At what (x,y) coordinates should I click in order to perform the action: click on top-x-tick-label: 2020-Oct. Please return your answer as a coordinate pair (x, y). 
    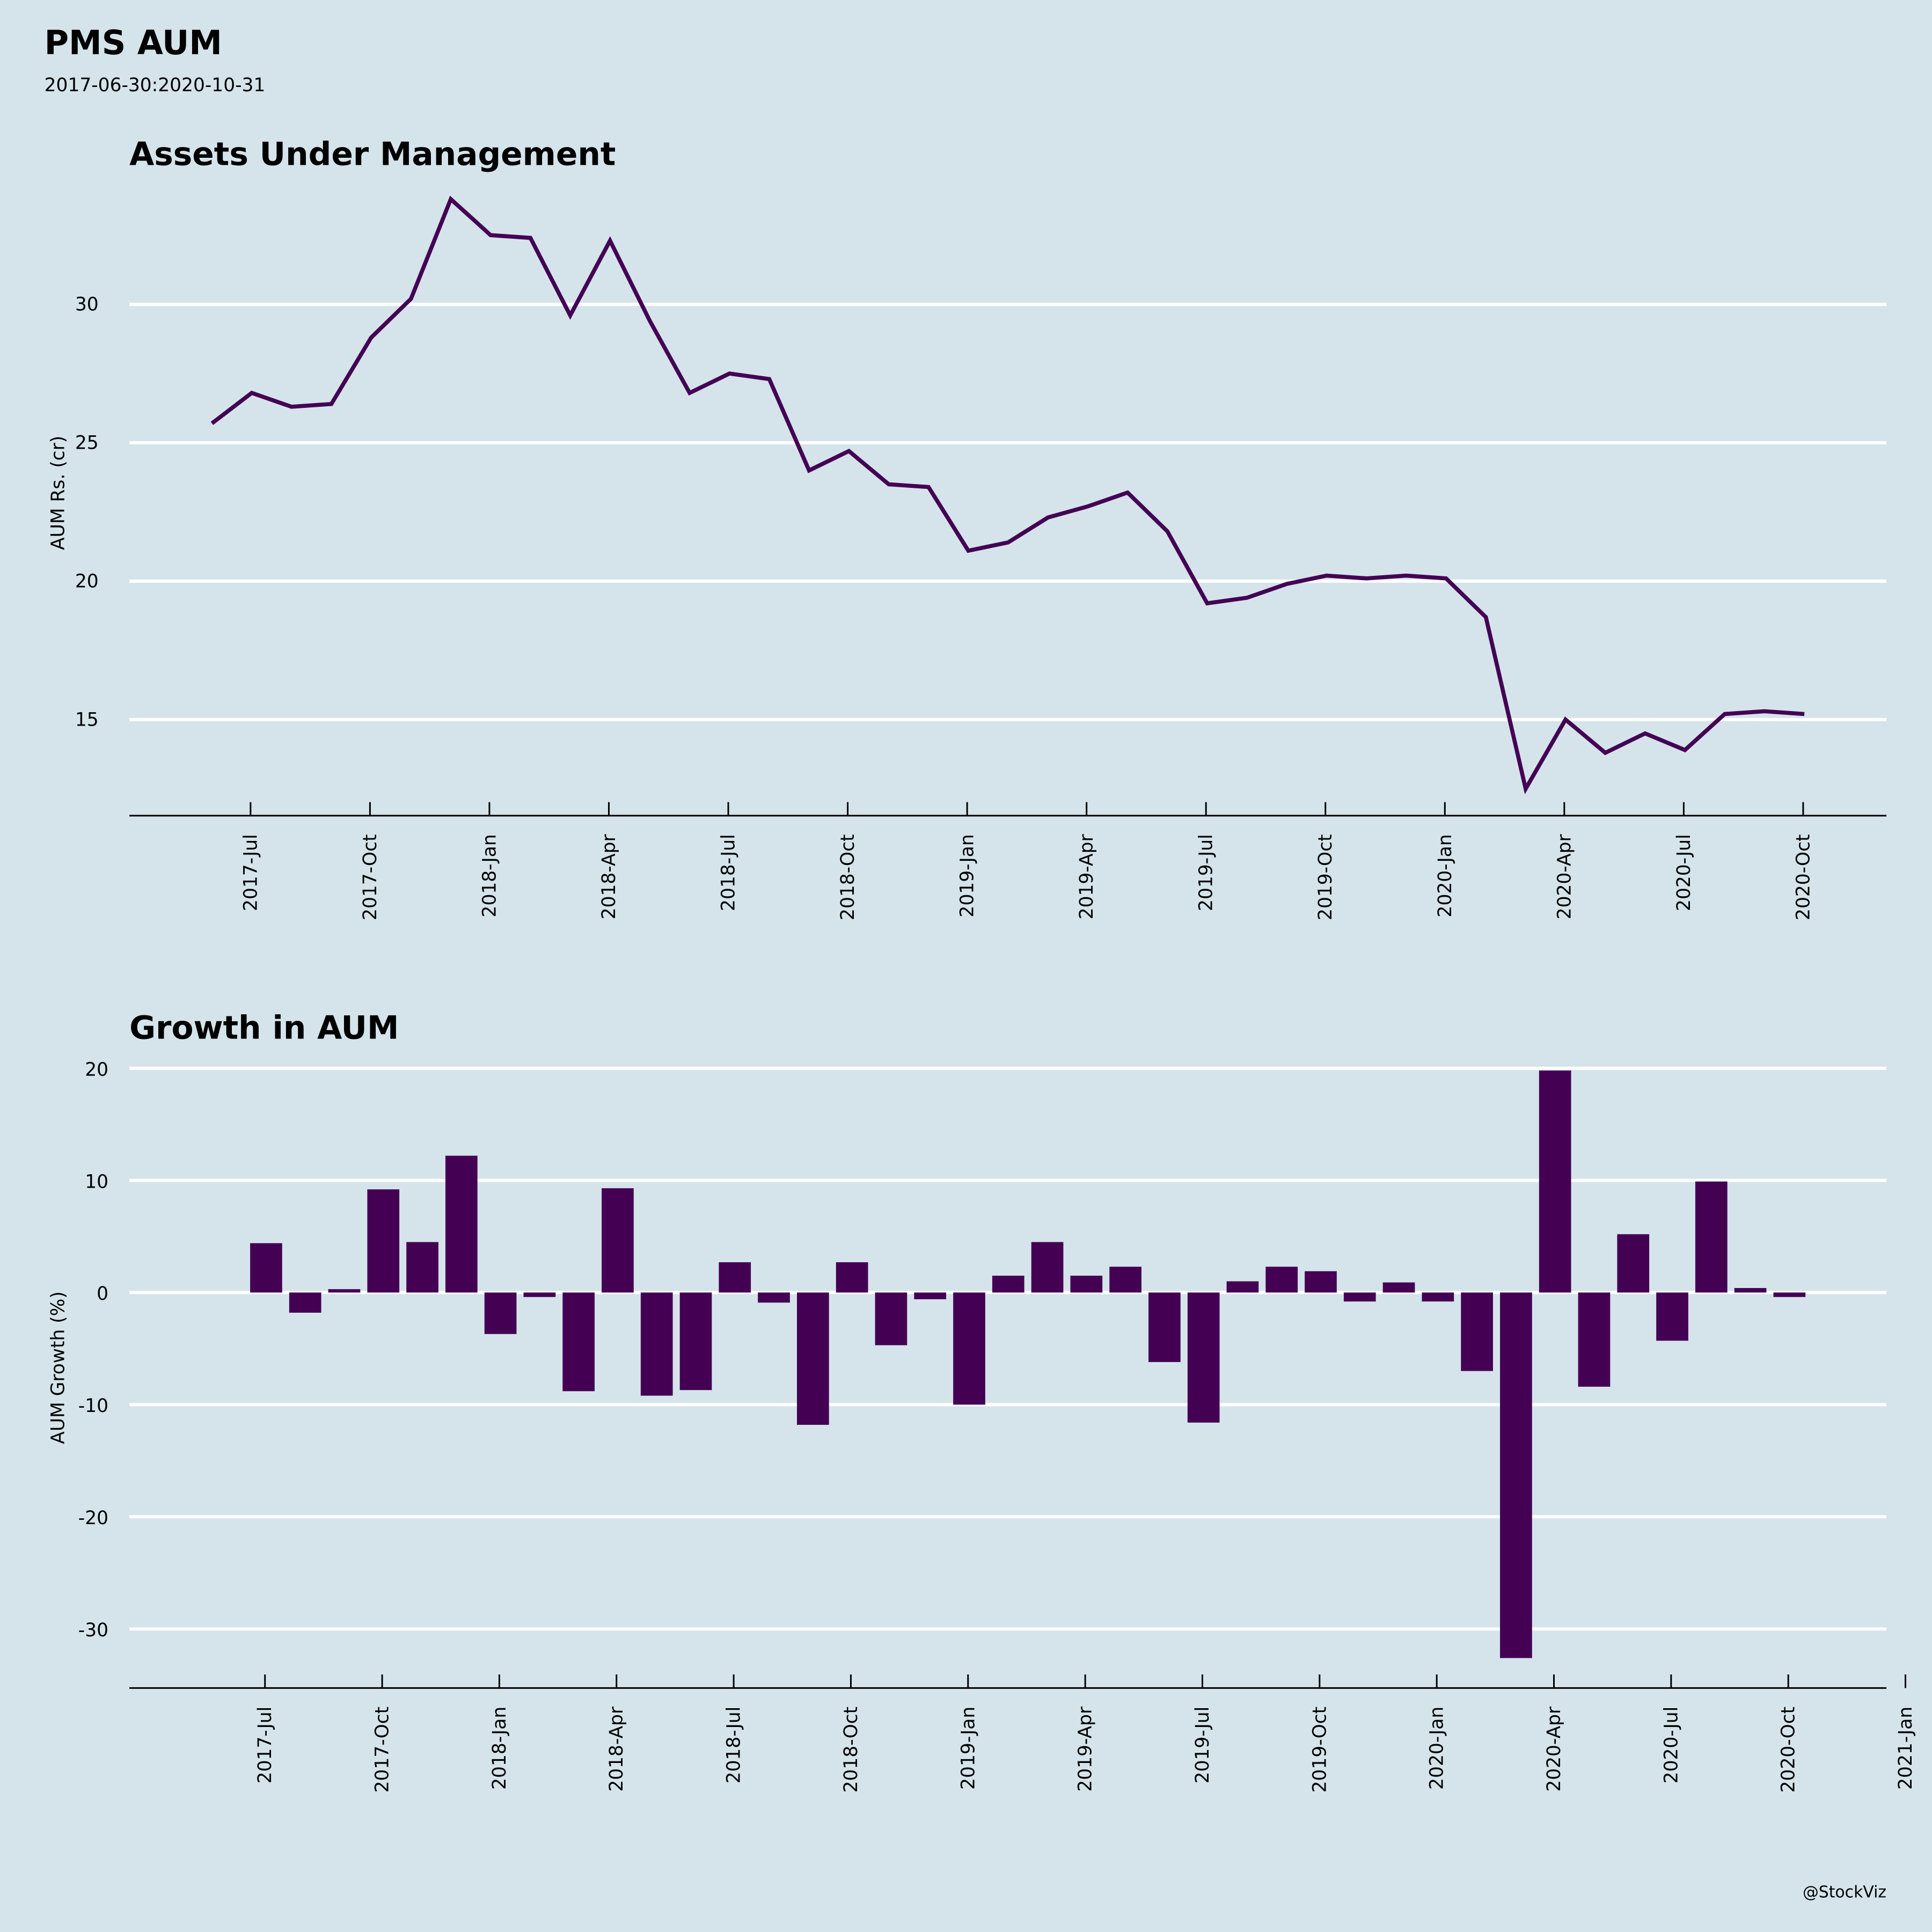
    Looking at the image, I should click on (1803, 877).